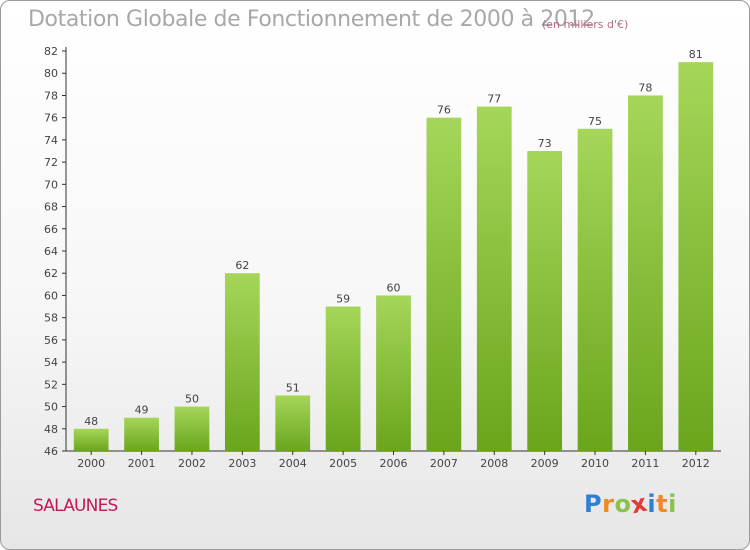 This screenshot has height=550, width=750. Describe the element at coordinates (51, 118) in the screenshot. I see `y-tick-label: 76` at that location.